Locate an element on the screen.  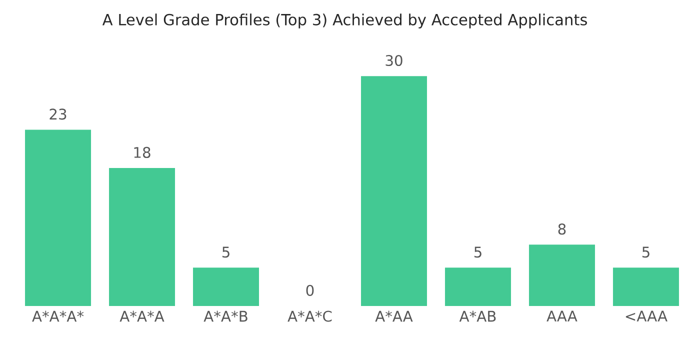
x-tick-label: AAA is located at coordinates (562, 316).